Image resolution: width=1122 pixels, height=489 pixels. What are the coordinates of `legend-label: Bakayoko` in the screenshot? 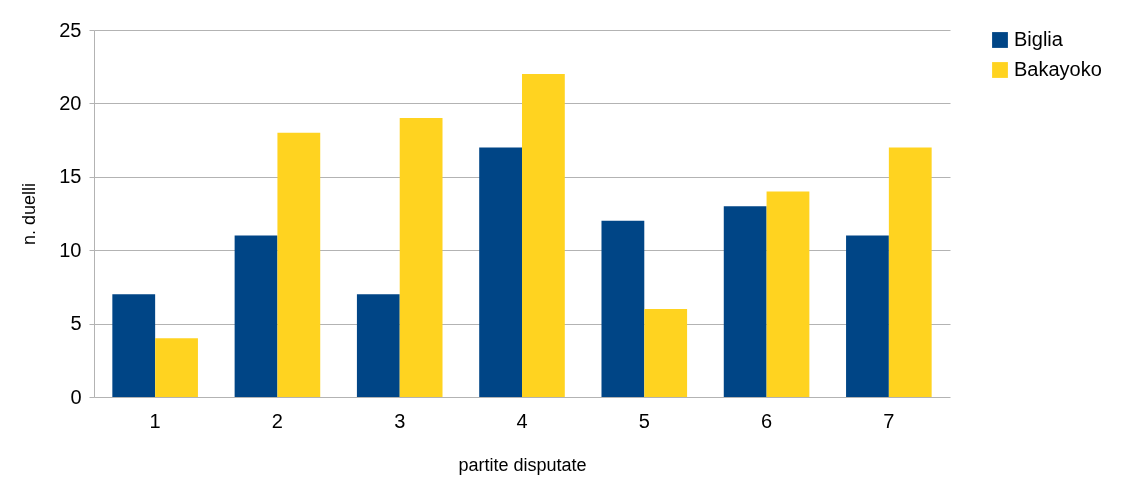 It's located at (1058, 69).